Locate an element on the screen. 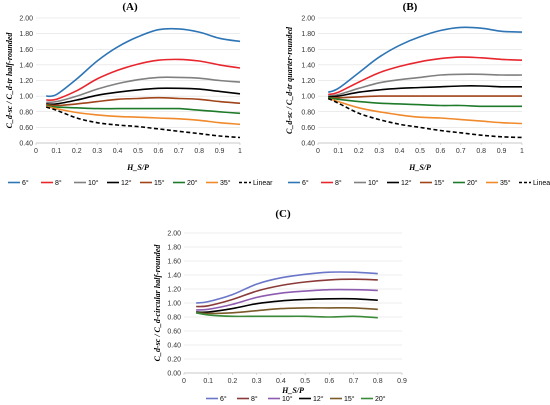 The height and width of the screenshot is (405, 550). chart-title: (C) is located at coordinates (283, 214).